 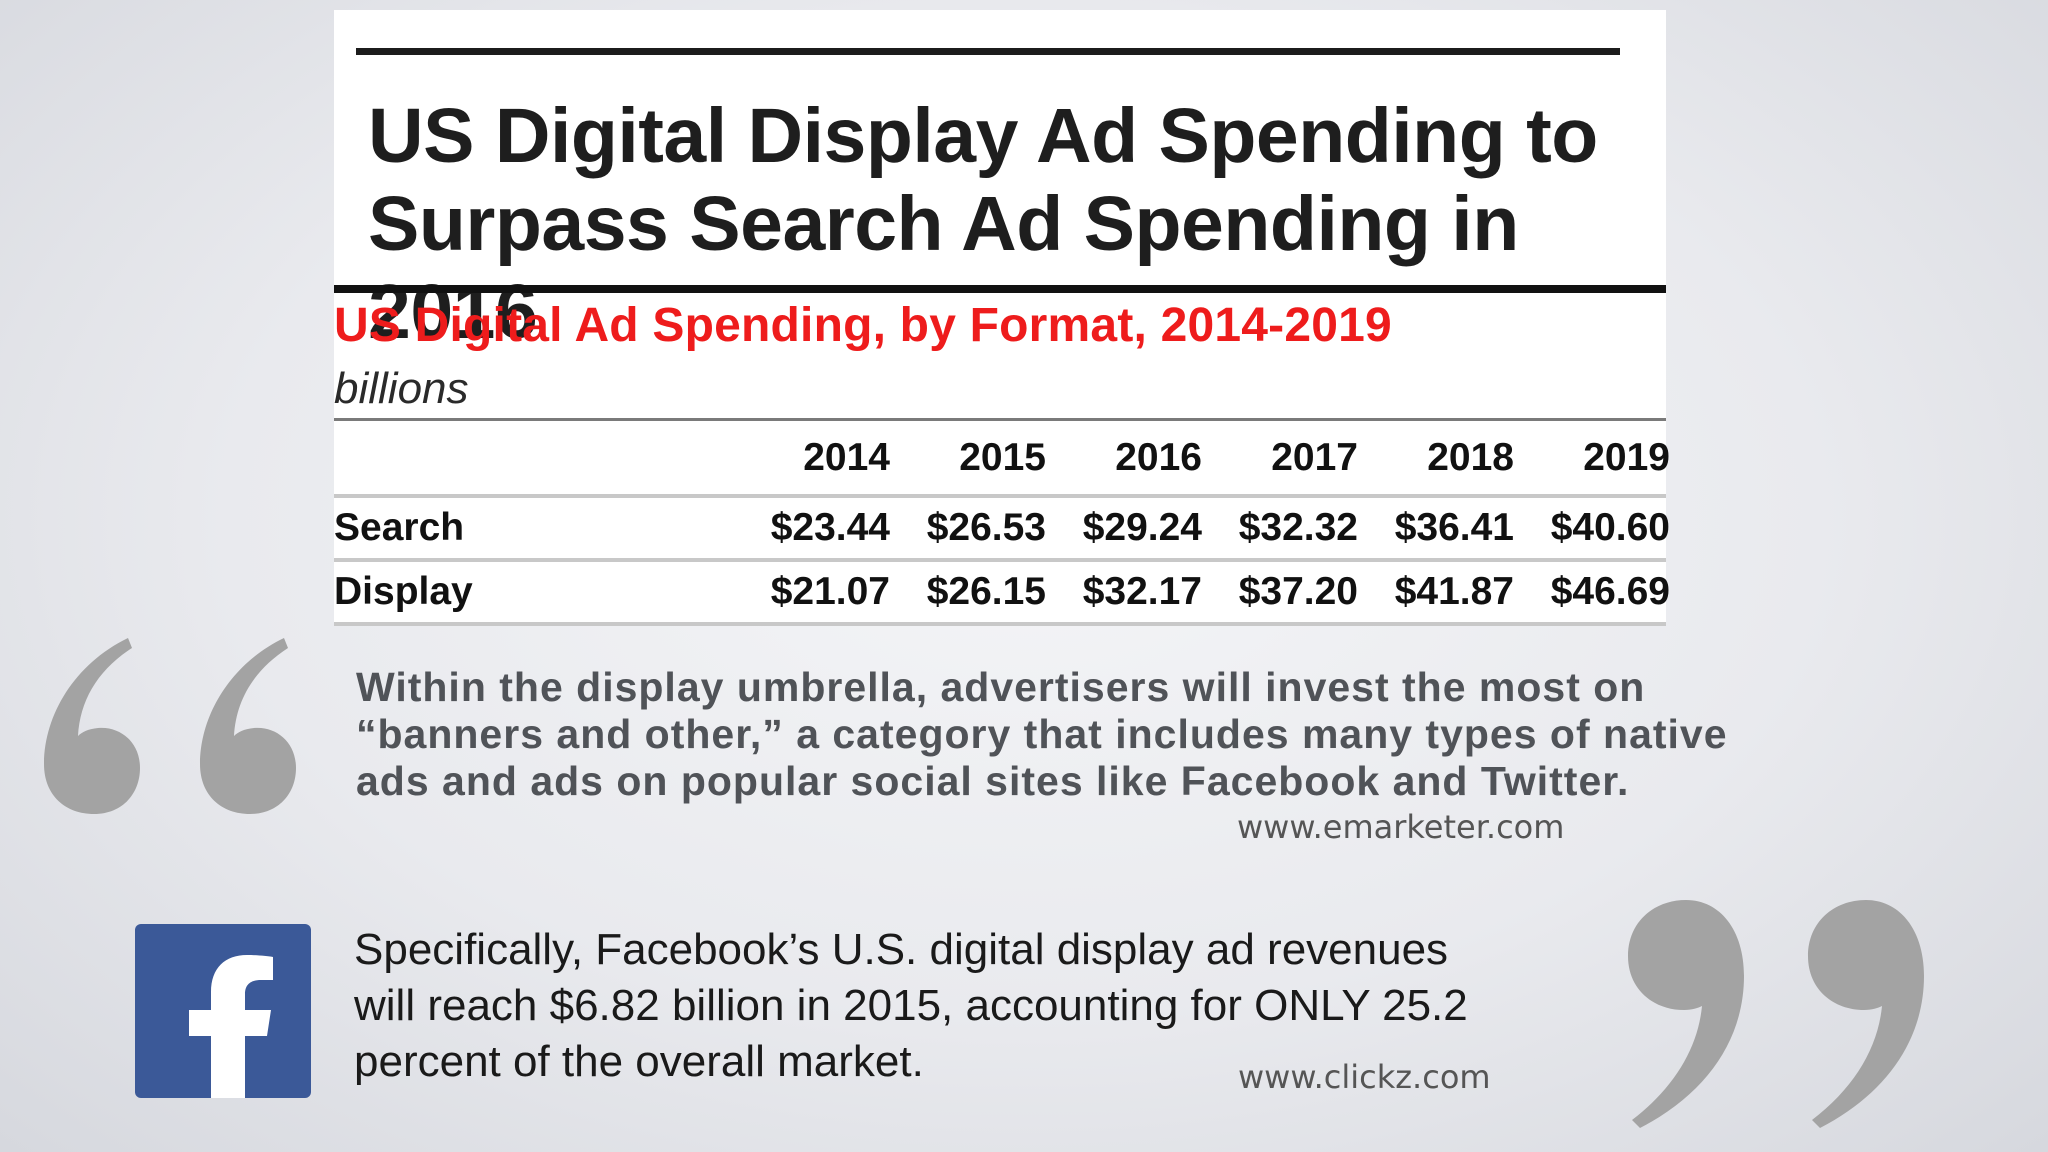 I want to click on row-label: Search, so click(x=399, y=527).